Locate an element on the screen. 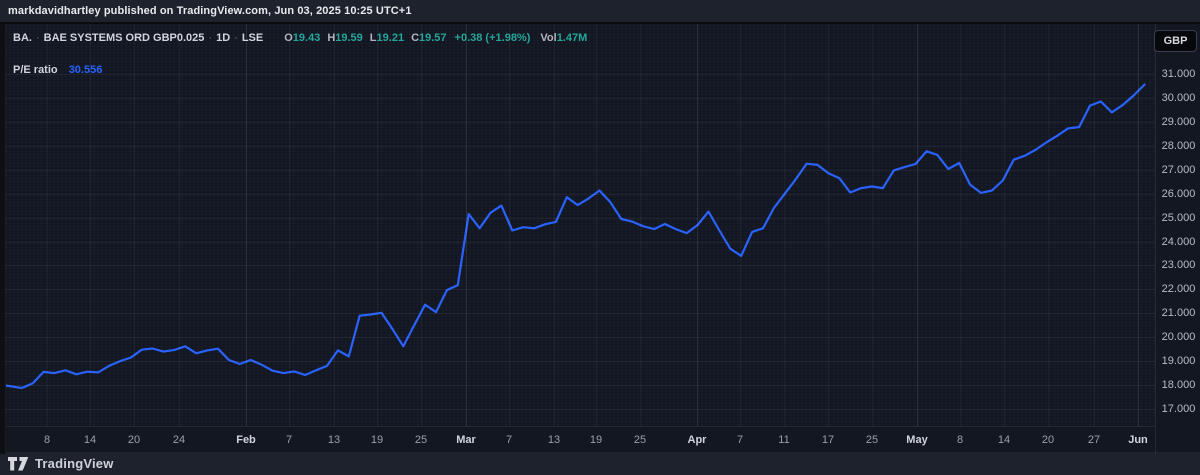 The height and width of the screenshot is (475, 1200). price-axis-label: 27.000 is located at coordinates (1178, 170).